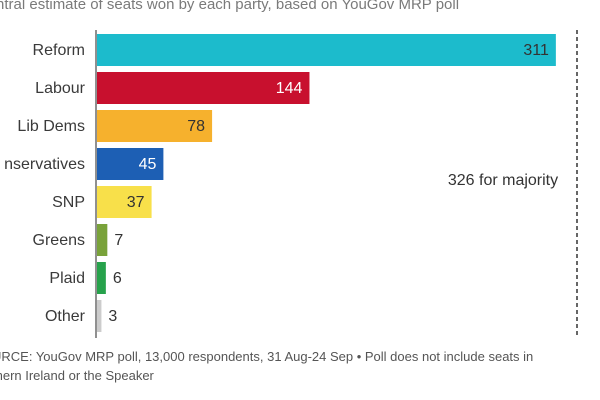  I want to click on value-label-reform: 311, so click(536, 50).